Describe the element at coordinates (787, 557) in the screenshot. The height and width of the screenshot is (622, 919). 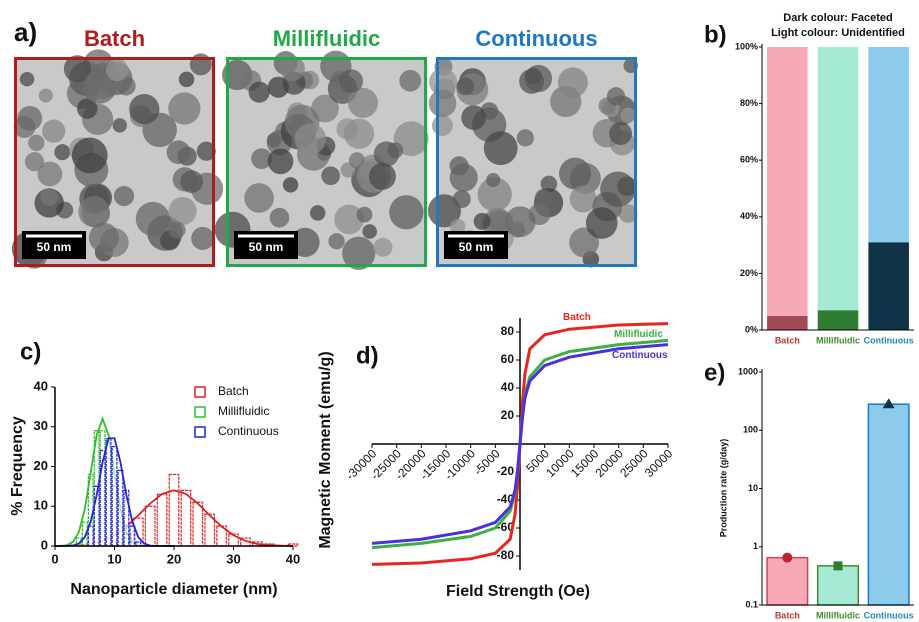
I see `marker` at that location.